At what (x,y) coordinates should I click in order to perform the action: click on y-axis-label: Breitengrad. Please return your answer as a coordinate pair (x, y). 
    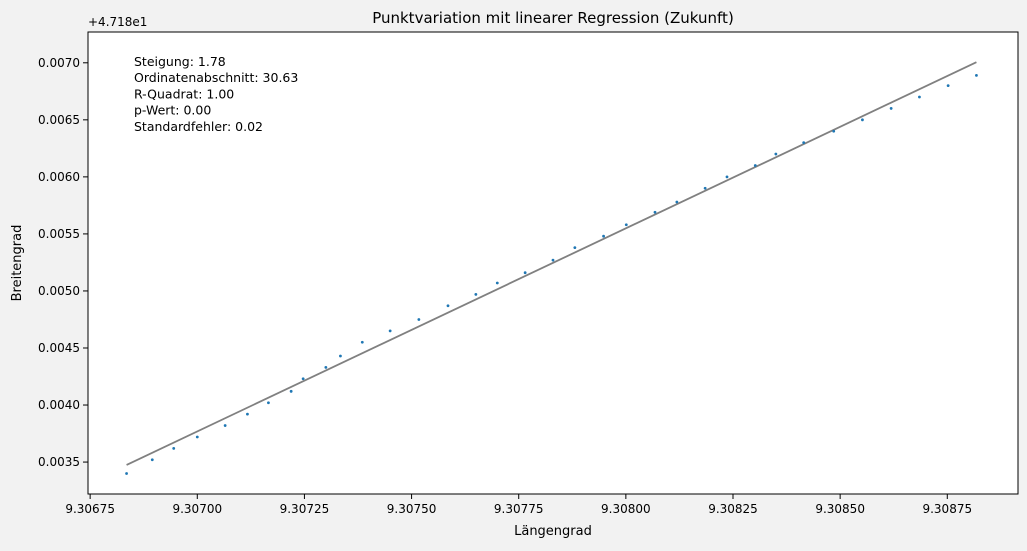
    Looking at the image, I should click on (17, 263).